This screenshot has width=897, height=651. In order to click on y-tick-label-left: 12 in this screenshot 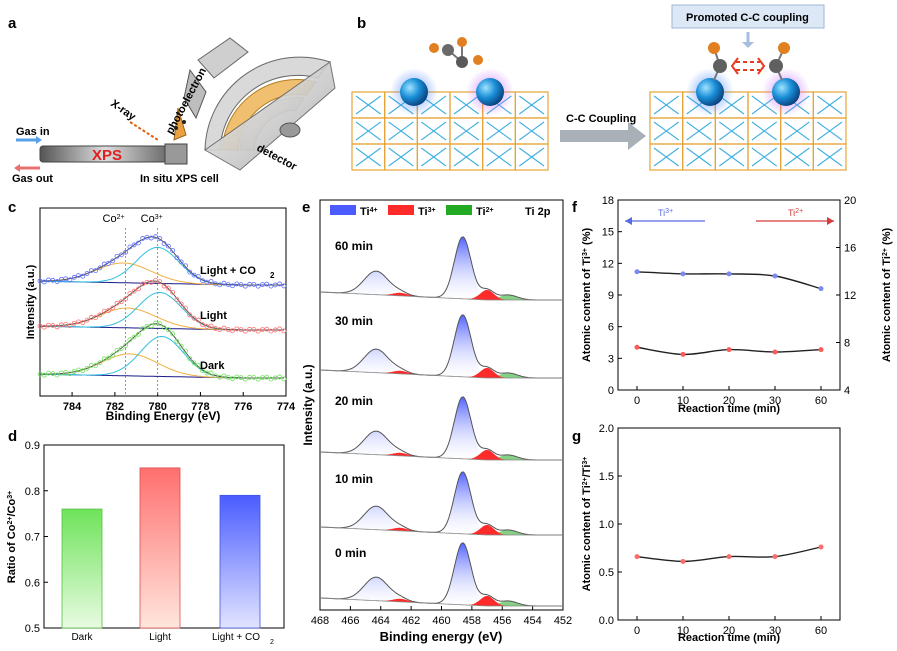, I will do `click(608, 264)`.